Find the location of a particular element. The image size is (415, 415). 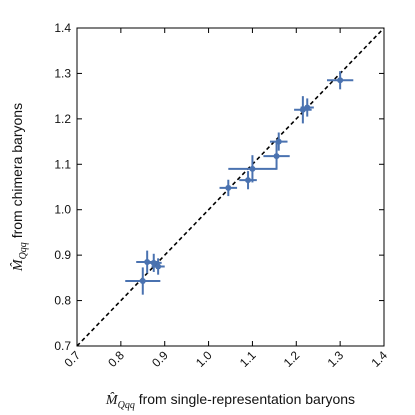

y-tick-label: 0.9 is located at coordinates (62, 255).